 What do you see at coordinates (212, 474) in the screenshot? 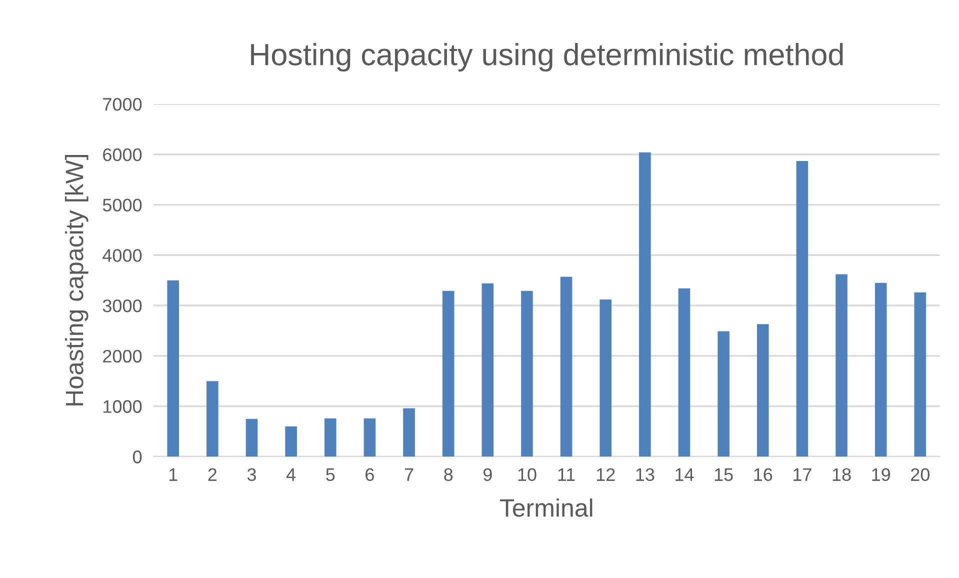
I see `x-tick-label: 2` at bounding box center [212, 474].